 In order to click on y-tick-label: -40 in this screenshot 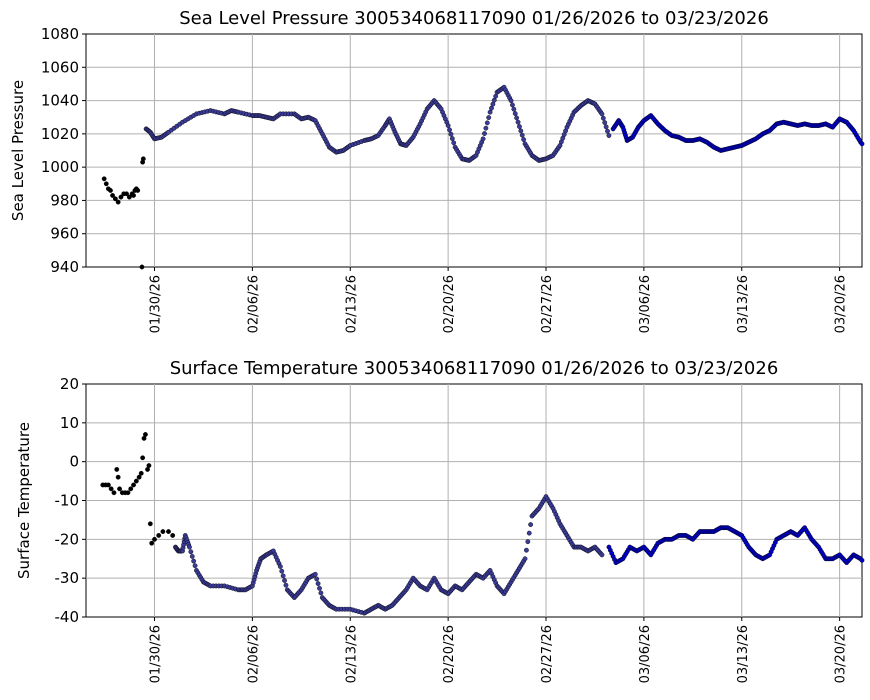, I will do `click(67, 617)`.